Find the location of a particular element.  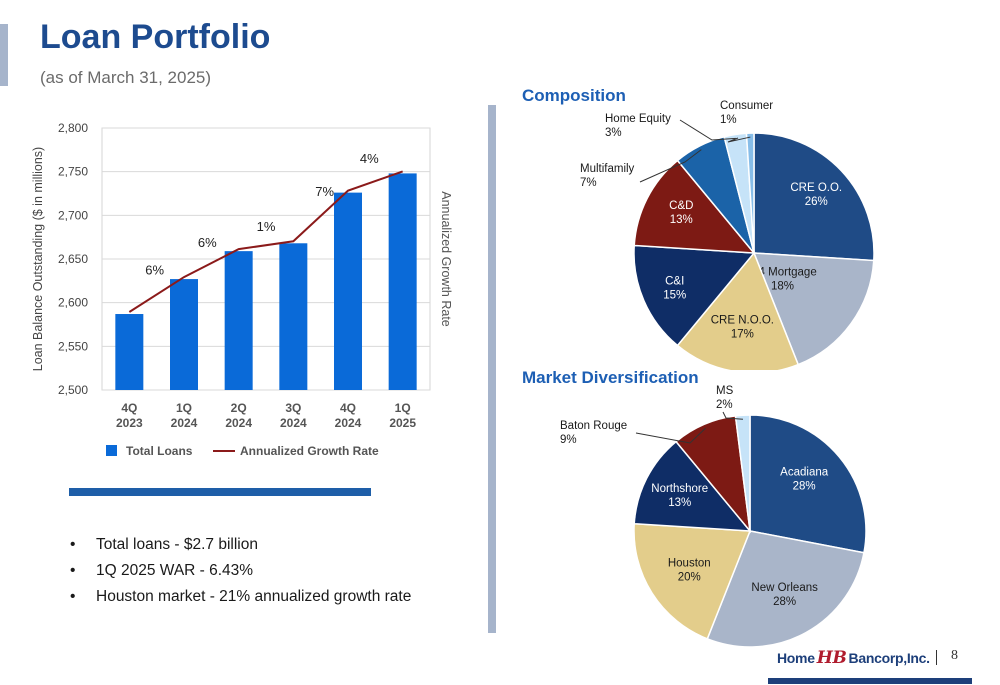

x-tick-label: 3Q 2024 is located at coordinates (293, 415).